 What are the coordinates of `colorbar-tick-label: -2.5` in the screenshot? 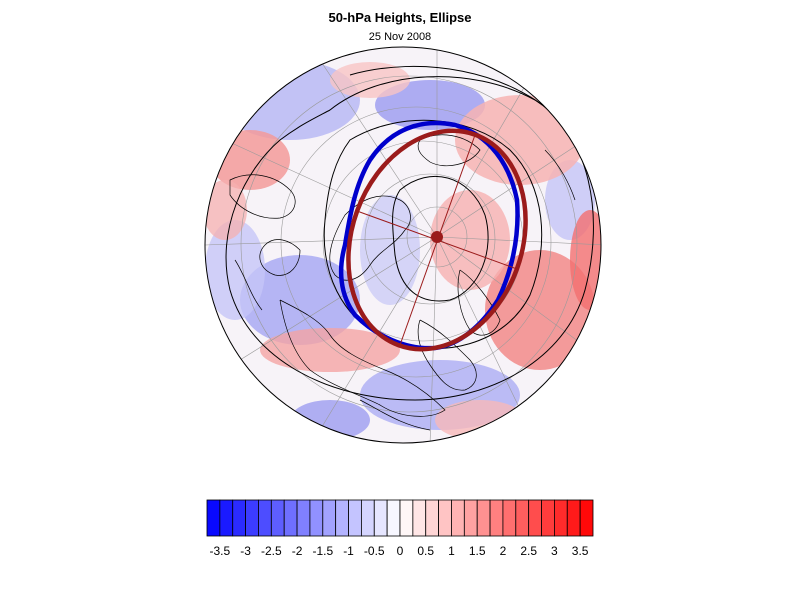 It's located at (271, 551).